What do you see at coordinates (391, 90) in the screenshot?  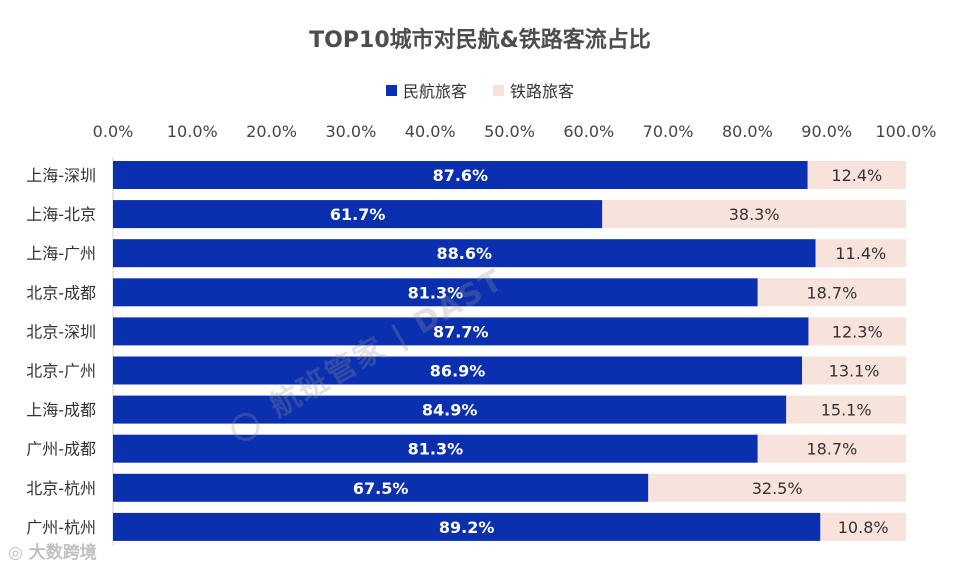 I see `legend-swatch-civil-aviation` at bounding box center [391, 90].